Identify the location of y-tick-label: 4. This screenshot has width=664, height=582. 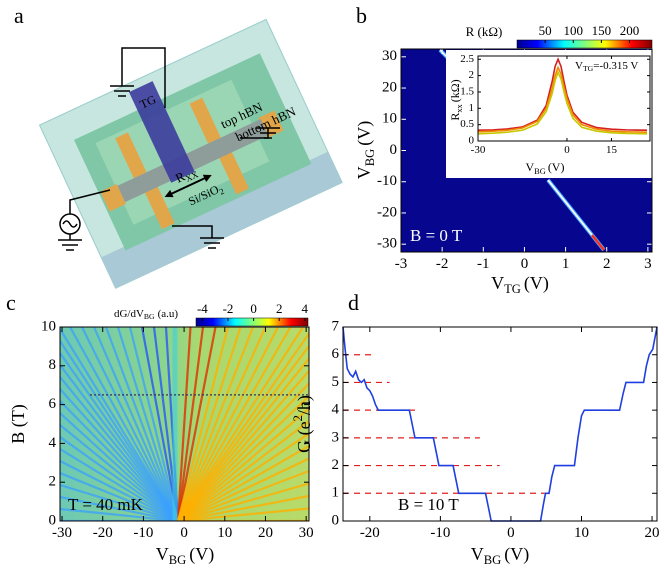
(53, 443).